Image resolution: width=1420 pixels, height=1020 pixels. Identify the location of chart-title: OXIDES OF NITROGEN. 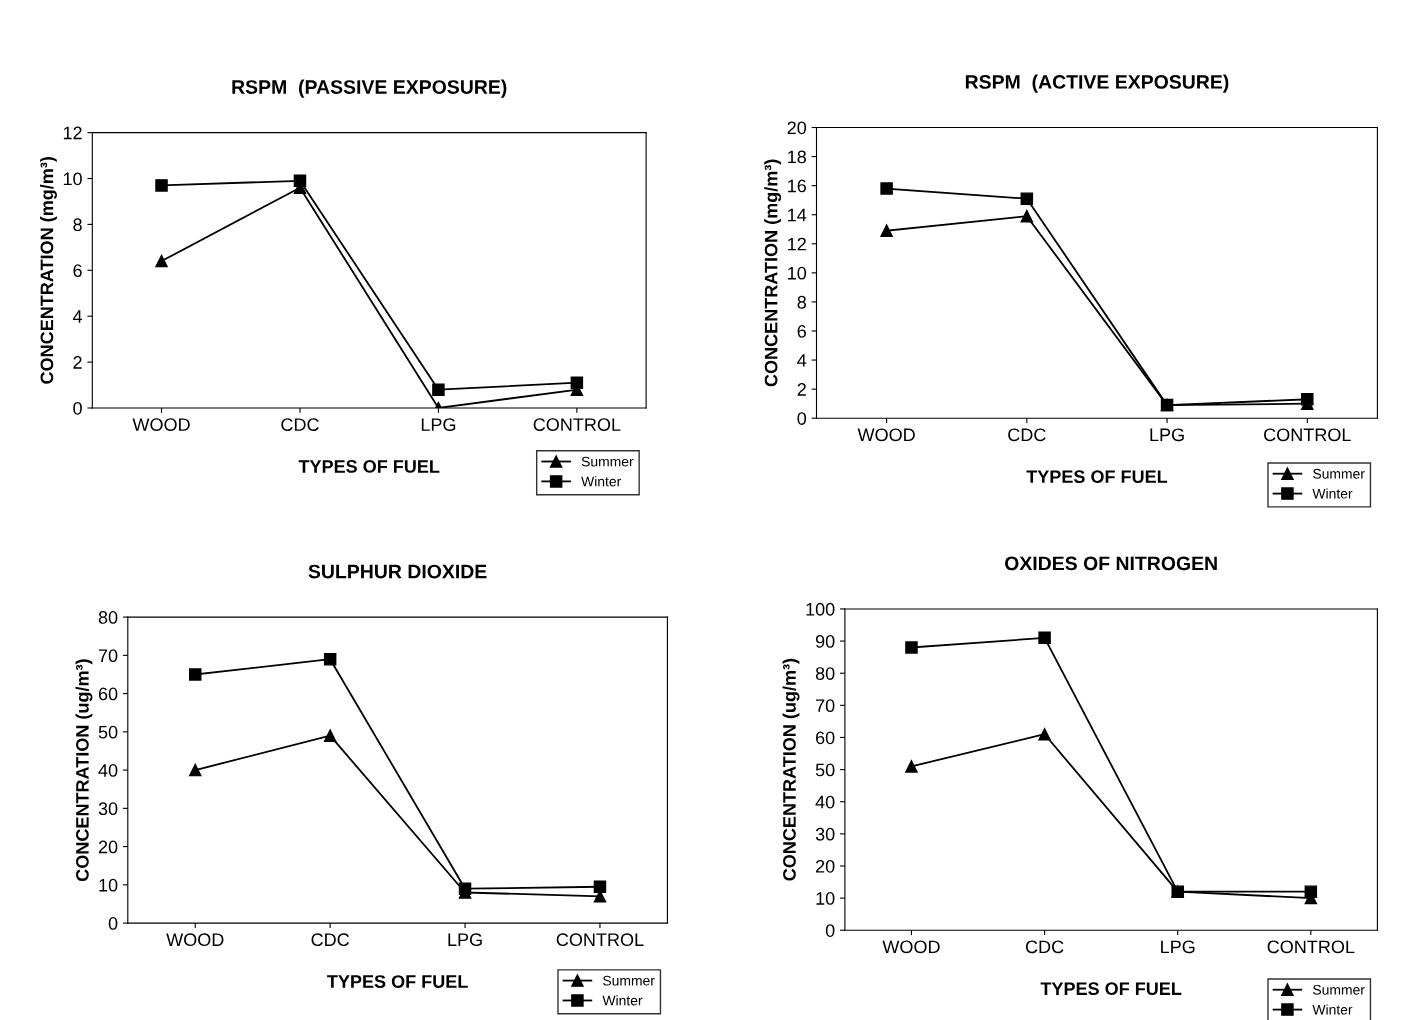
(1111, 563).